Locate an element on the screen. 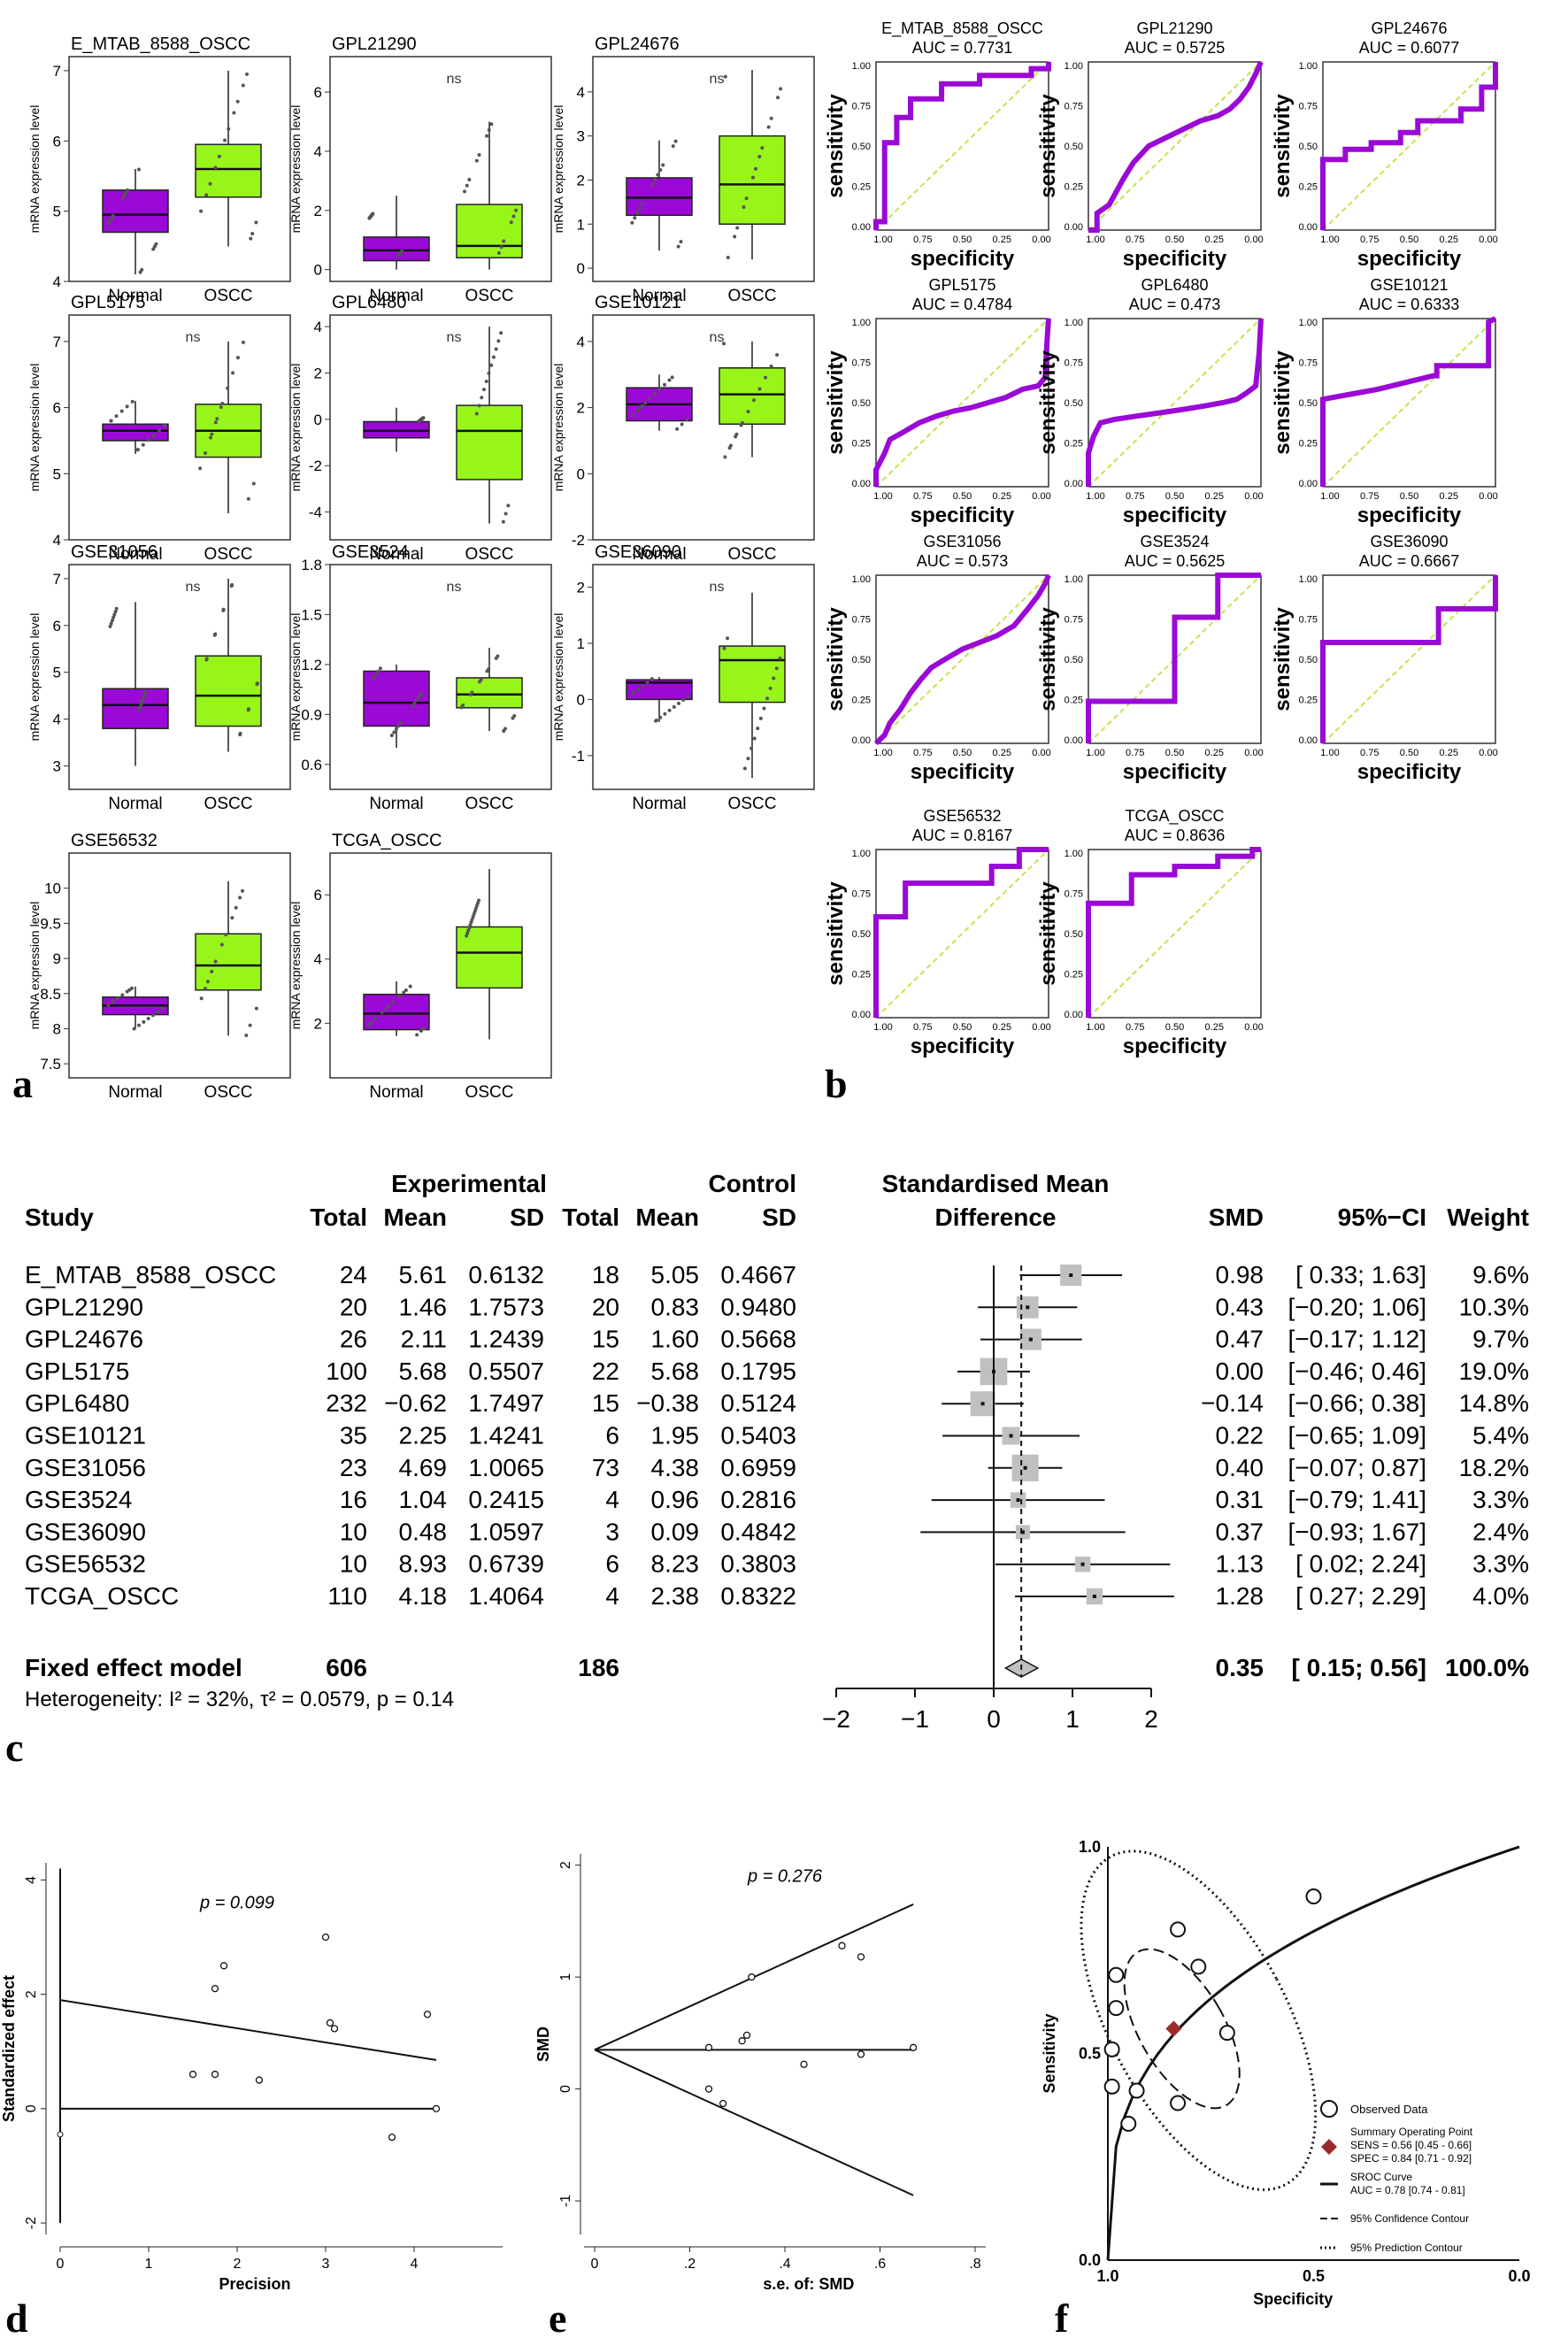  y-tick-label: 2 is located at coordinates (565, 1865).